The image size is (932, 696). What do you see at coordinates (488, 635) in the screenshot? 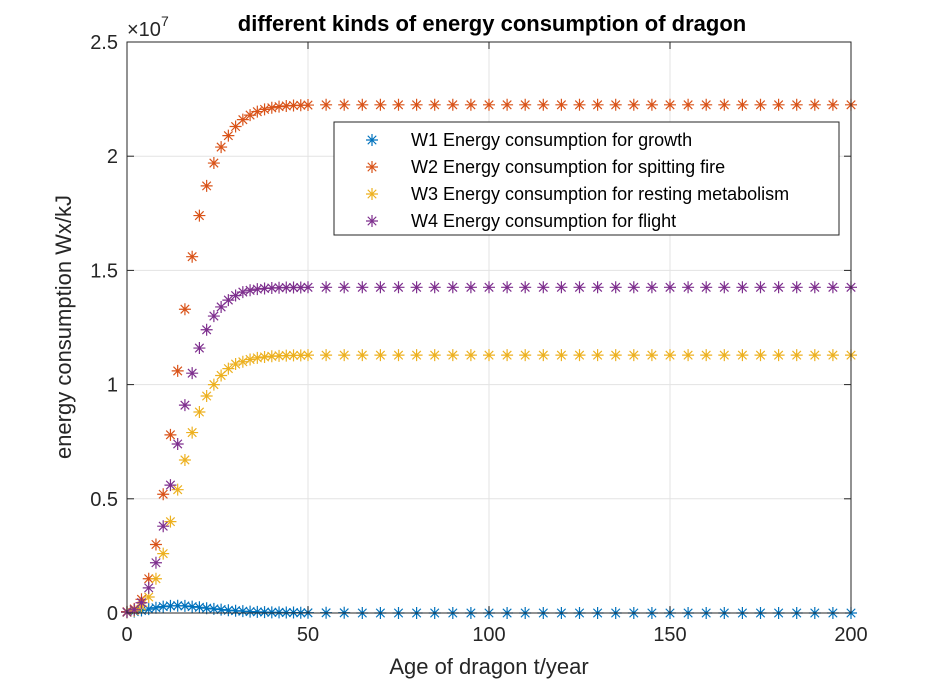
I see `x-tick-label: 100` at bounding box center [488, 635].